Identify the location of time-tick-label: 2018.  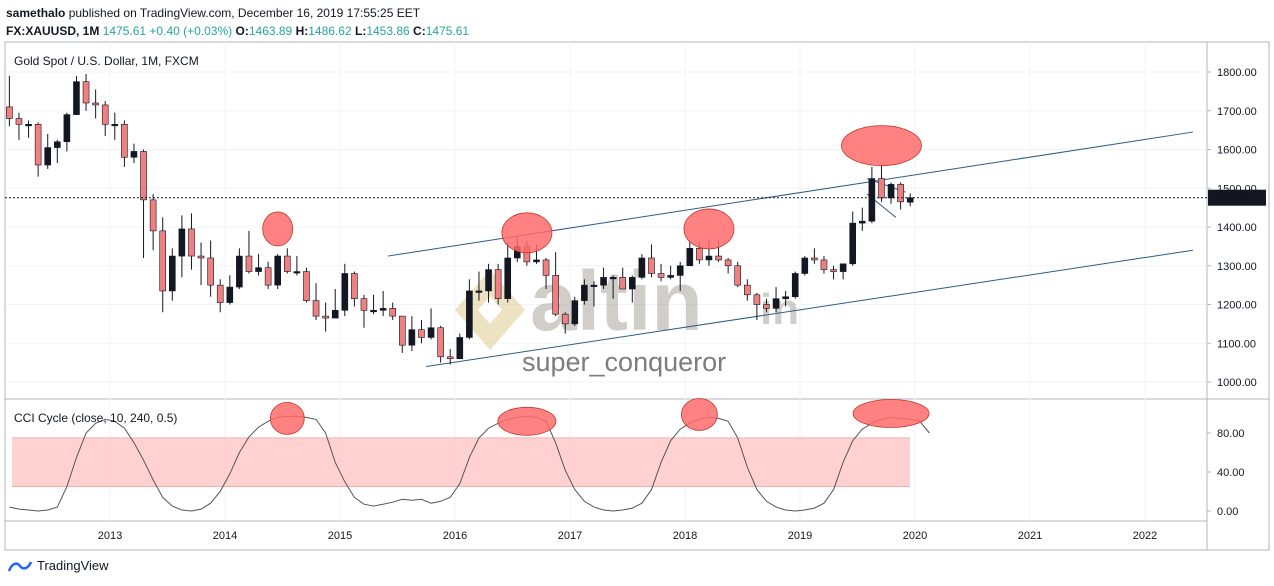
(685, 536).